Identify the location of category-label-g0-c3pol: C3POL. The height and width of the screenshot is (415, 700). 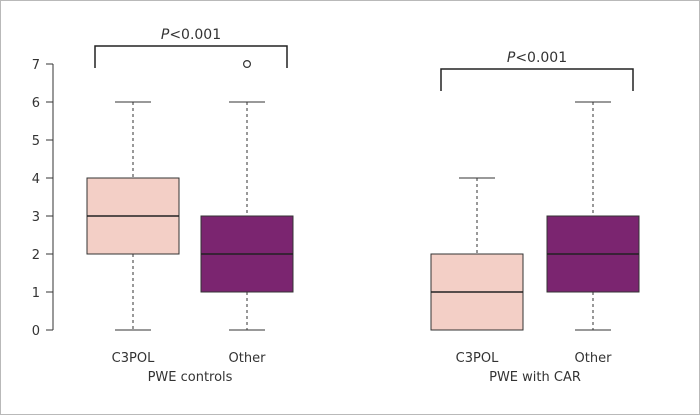
(133, 358).